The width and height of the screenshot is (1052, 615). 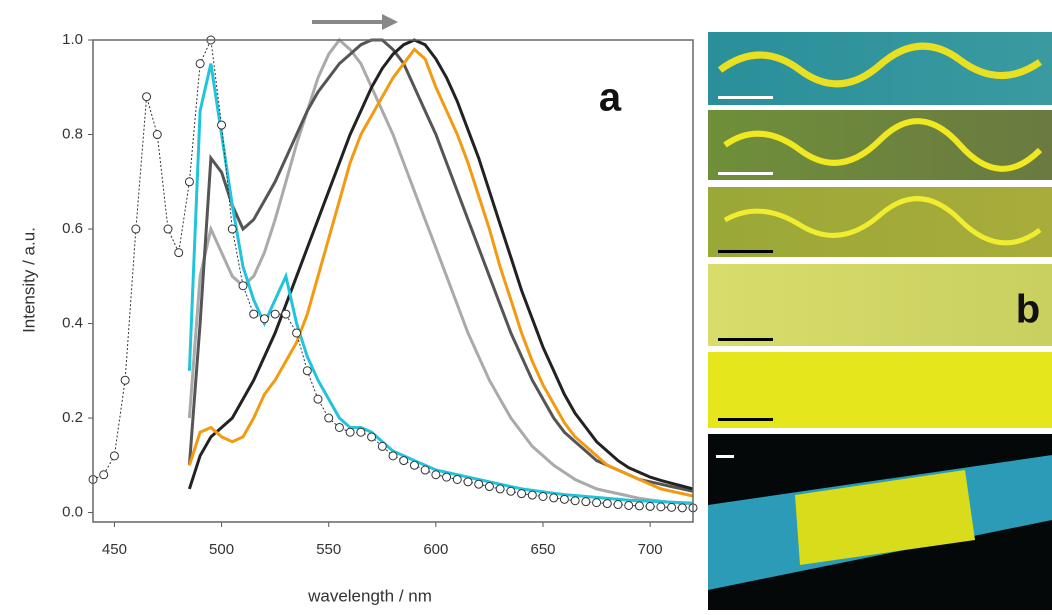 I want to click on x-tick-label: 600, so click(x=435, y=549).